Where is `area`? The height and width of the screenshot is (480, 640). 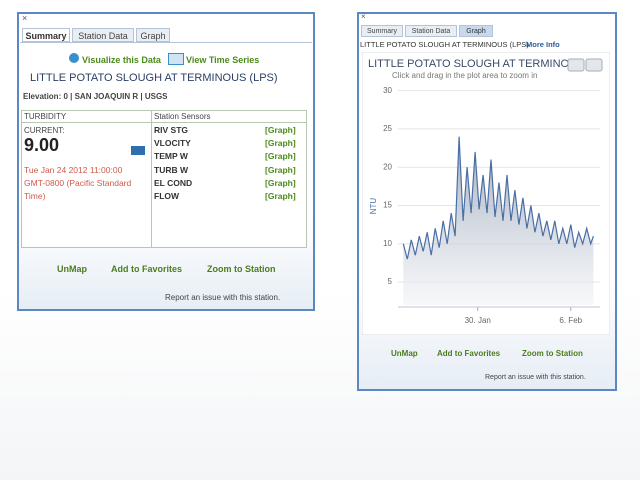 area is located at coordinates (498, 220).